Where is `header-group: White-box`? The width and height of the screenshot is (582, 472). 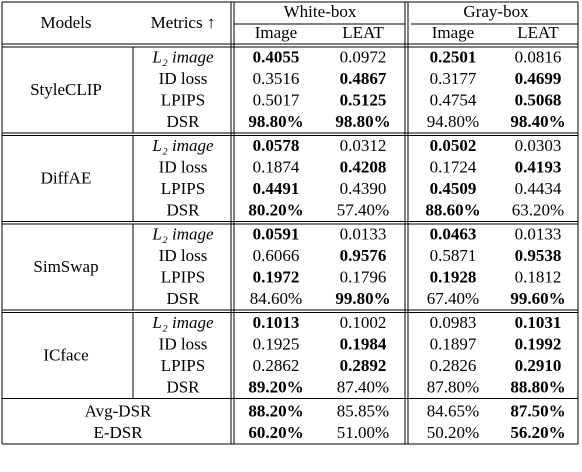 header-group: White-box is located at coordinates (320, 11).